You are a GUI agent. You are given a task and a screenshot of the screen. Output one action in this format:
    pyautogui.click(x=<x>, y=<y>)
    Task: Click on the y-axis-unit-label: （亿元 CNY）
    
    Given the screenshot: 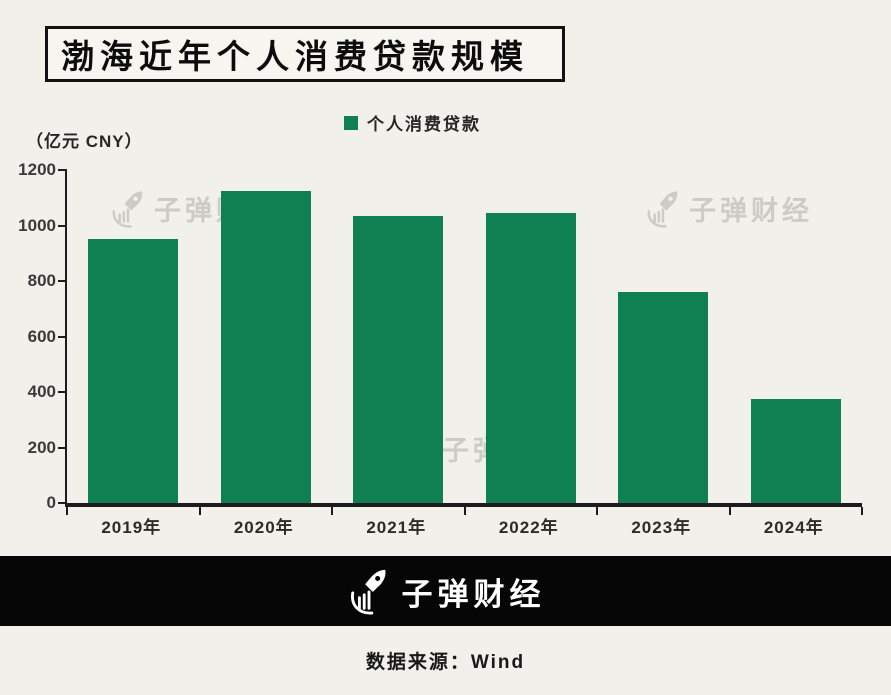 What is the action you would take?
    pyautogui.click(x=84, y=141)
    